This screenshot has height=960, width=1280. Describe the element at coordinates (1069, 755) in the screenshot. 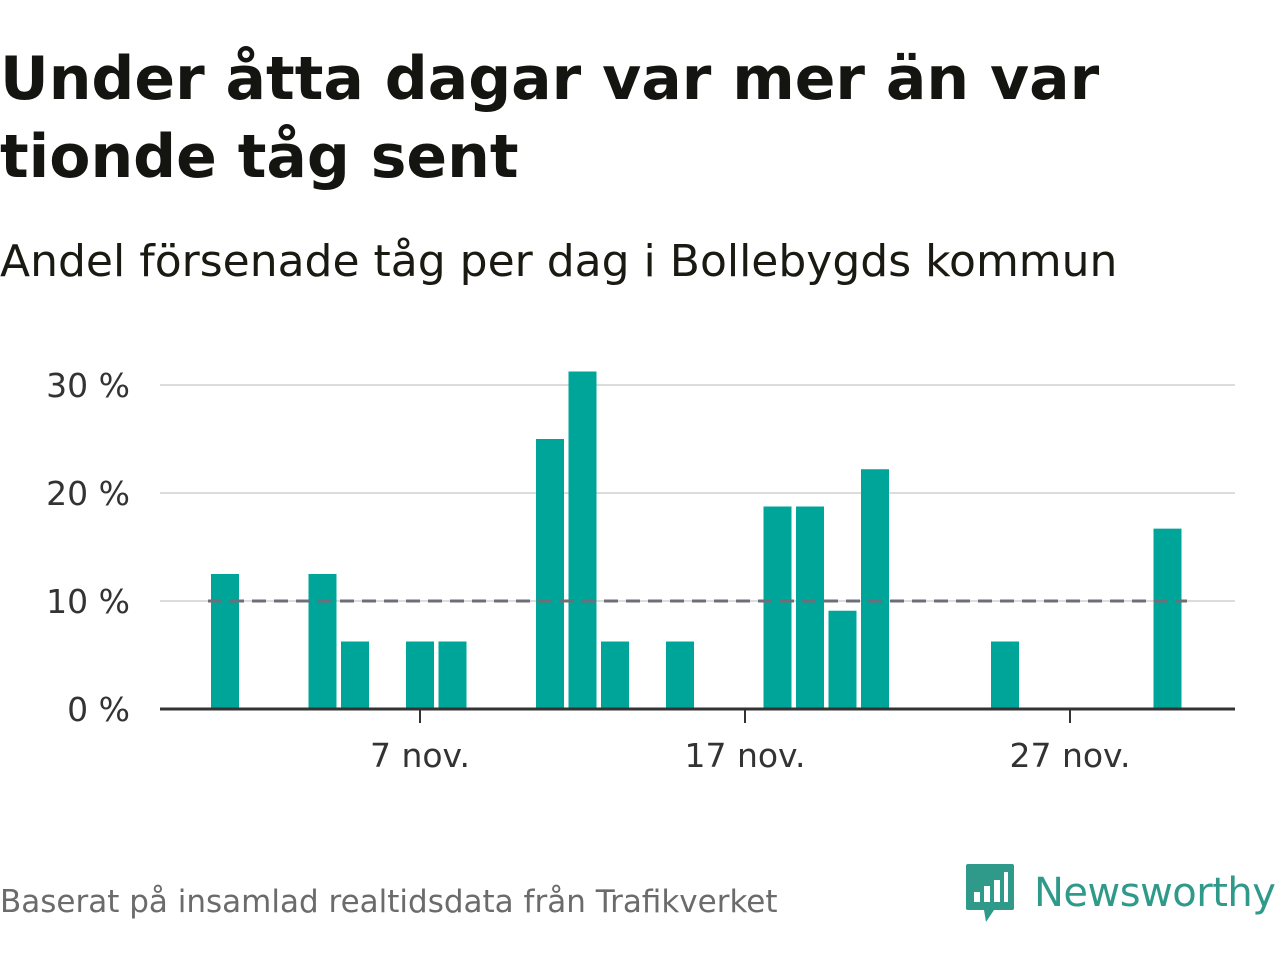

I see `x-tick-label: 27 nov.` at that location.